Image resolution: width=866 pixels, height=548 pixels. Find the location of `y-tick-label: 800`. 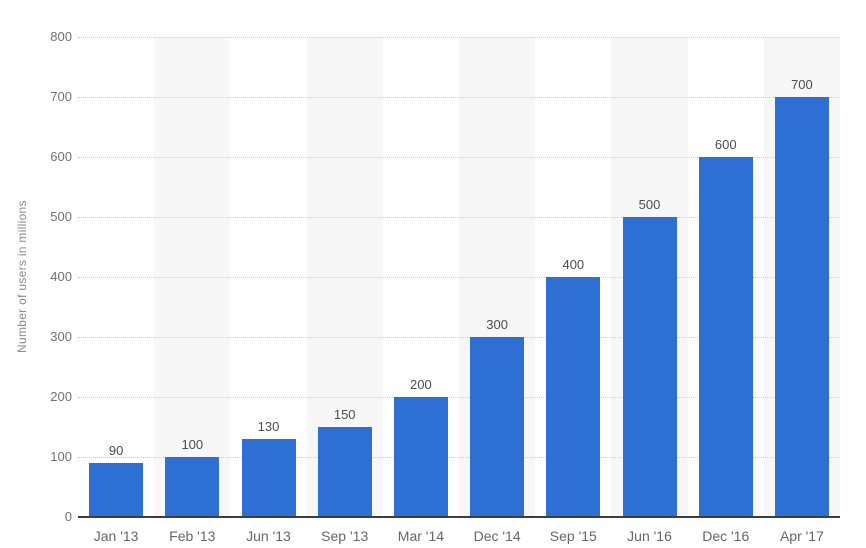

y-tick-label: 800 is located at coordinates (61, 36).